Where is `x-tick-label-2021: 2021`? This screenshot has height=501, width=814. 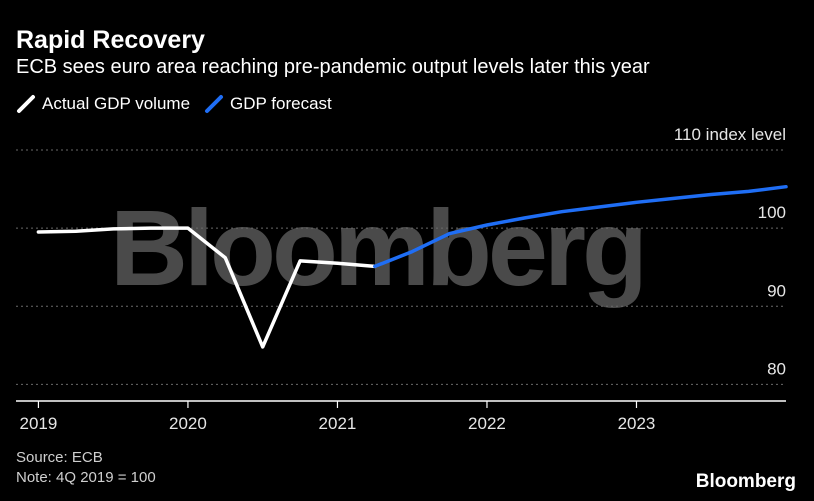
x-tick-label-2021: 2021 is located at coordinates (338, 423).